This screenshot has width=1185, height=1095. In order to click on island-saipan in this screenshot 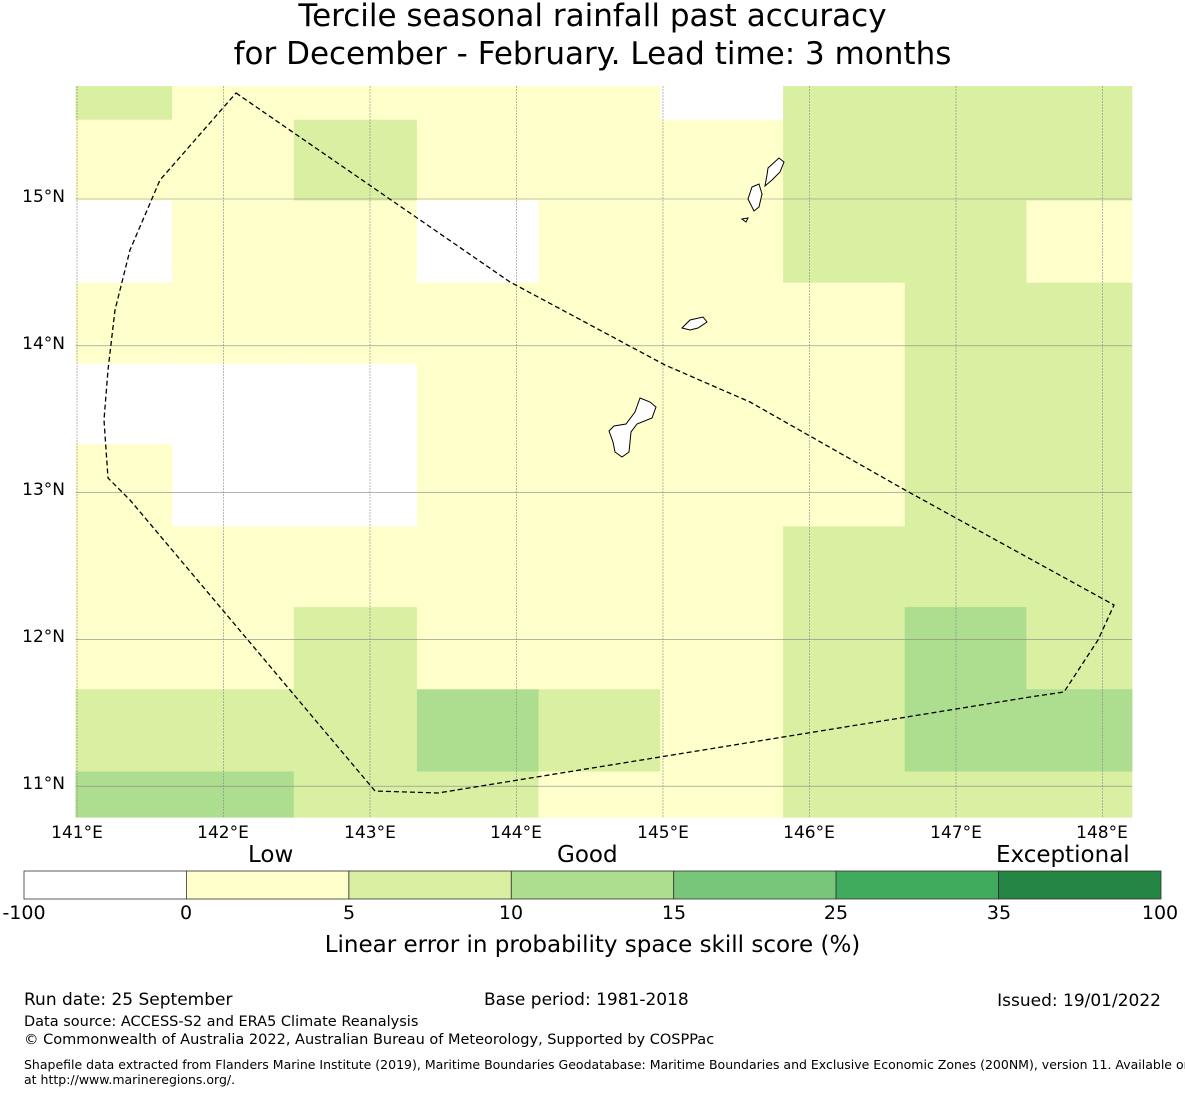, I will do `click(774, 172)`.